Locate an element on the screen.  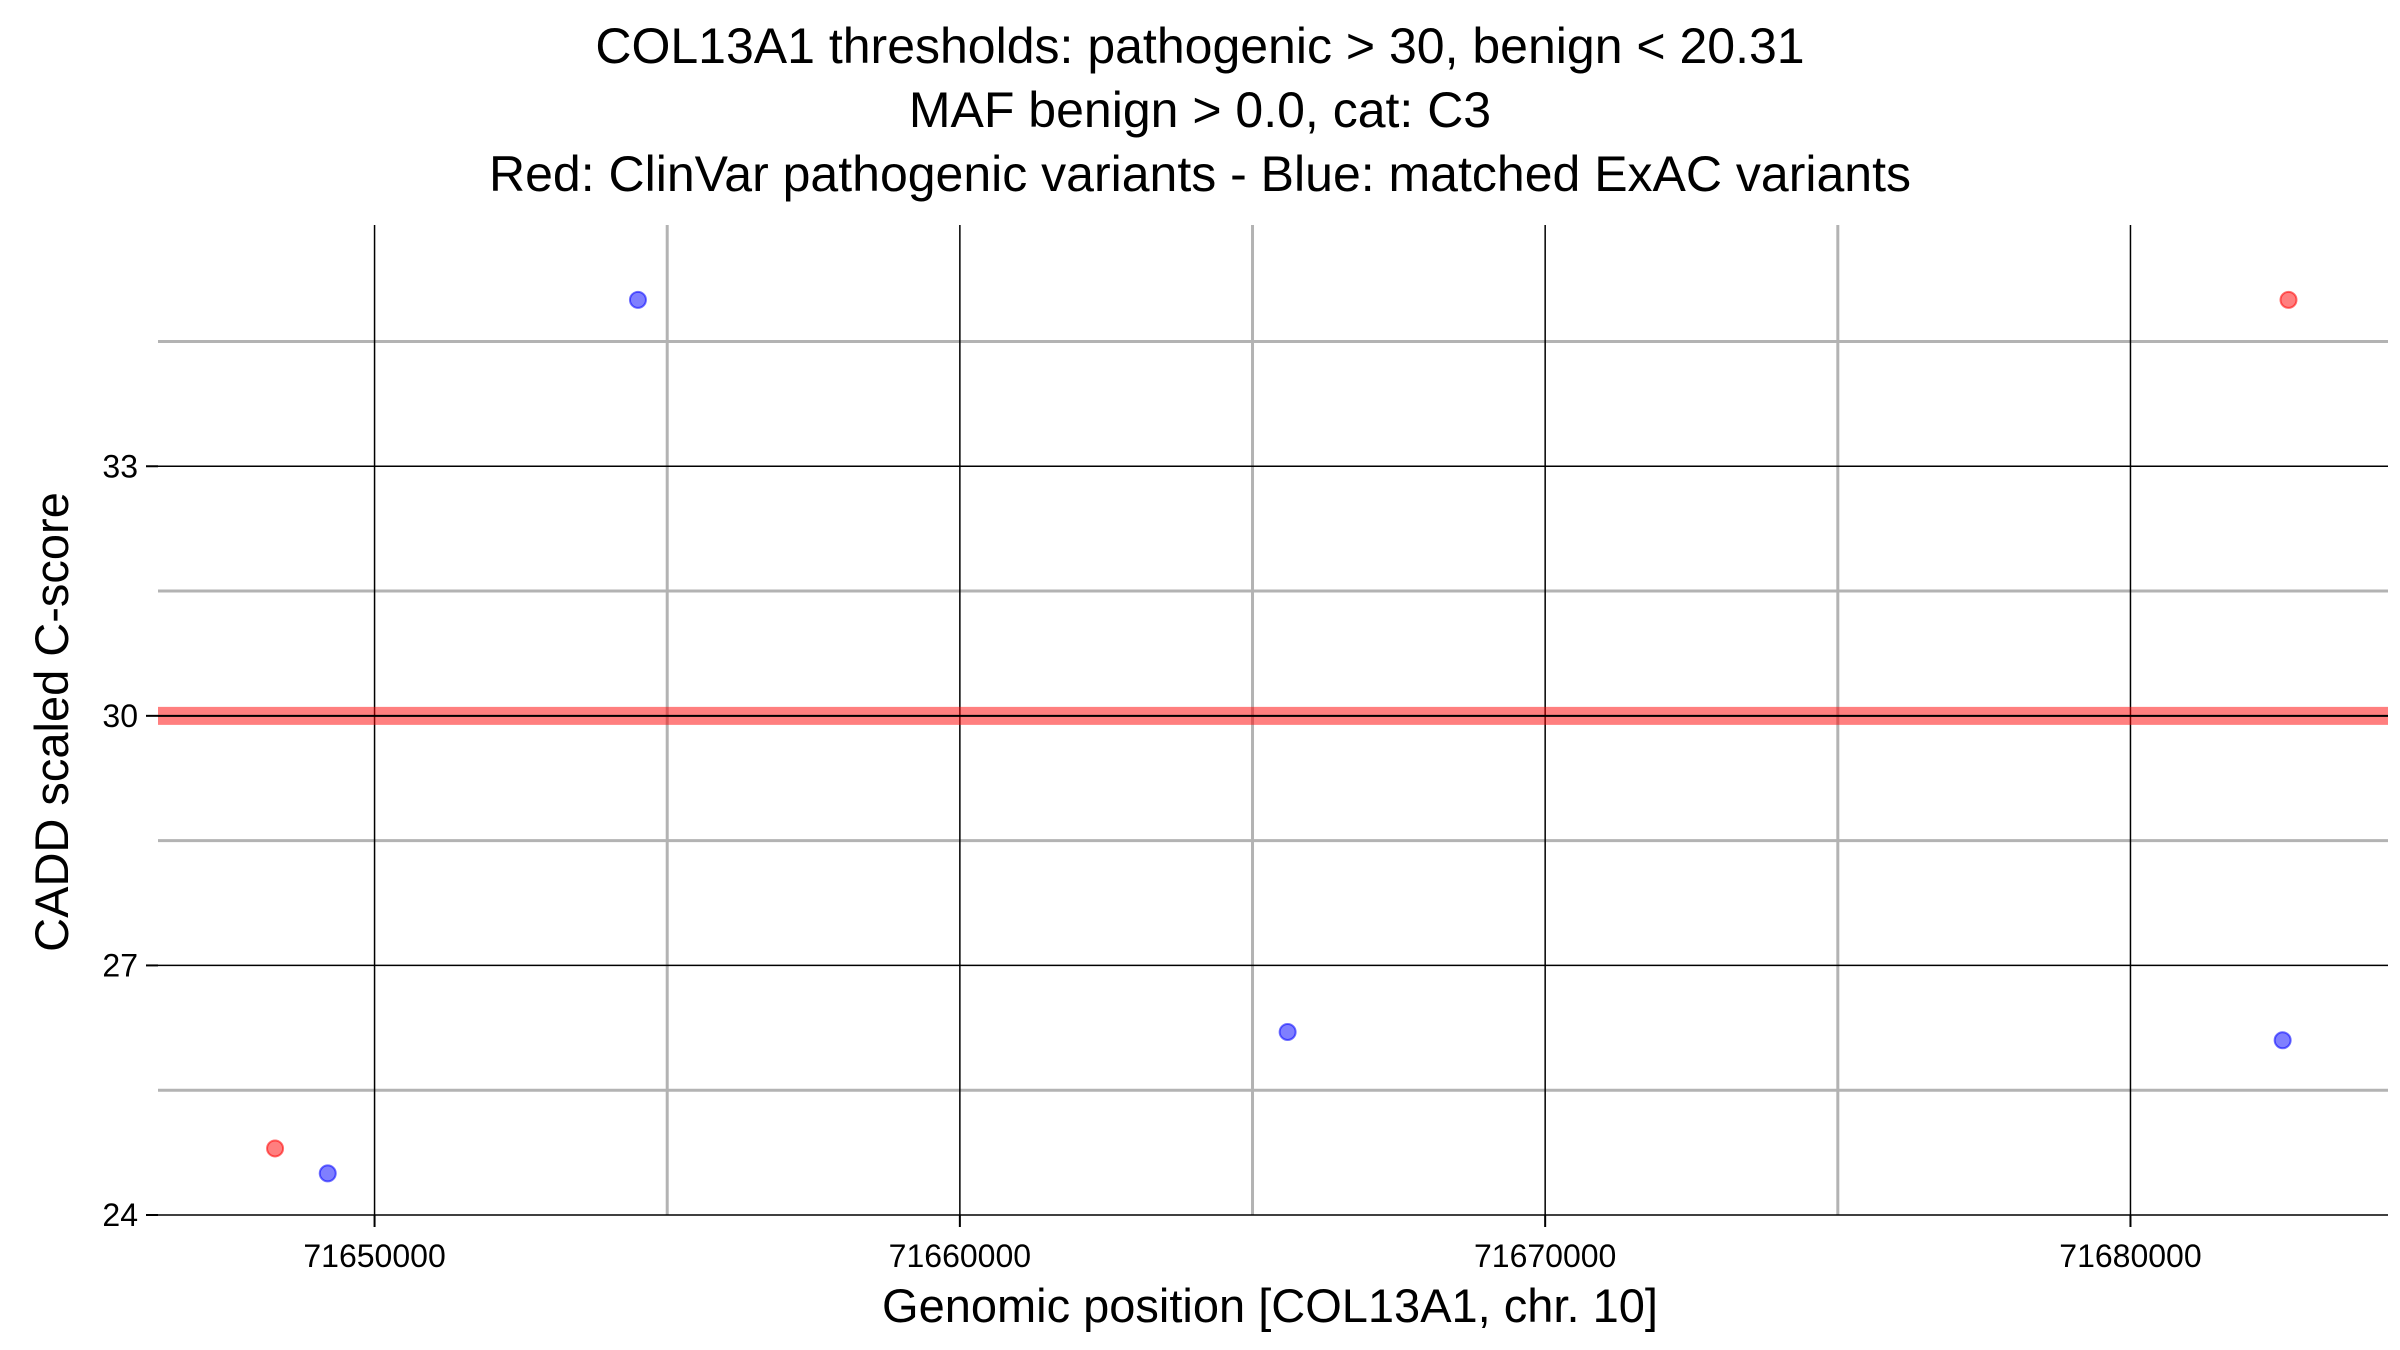
y-tick-label: 27 is located at coordinates (120, 965).